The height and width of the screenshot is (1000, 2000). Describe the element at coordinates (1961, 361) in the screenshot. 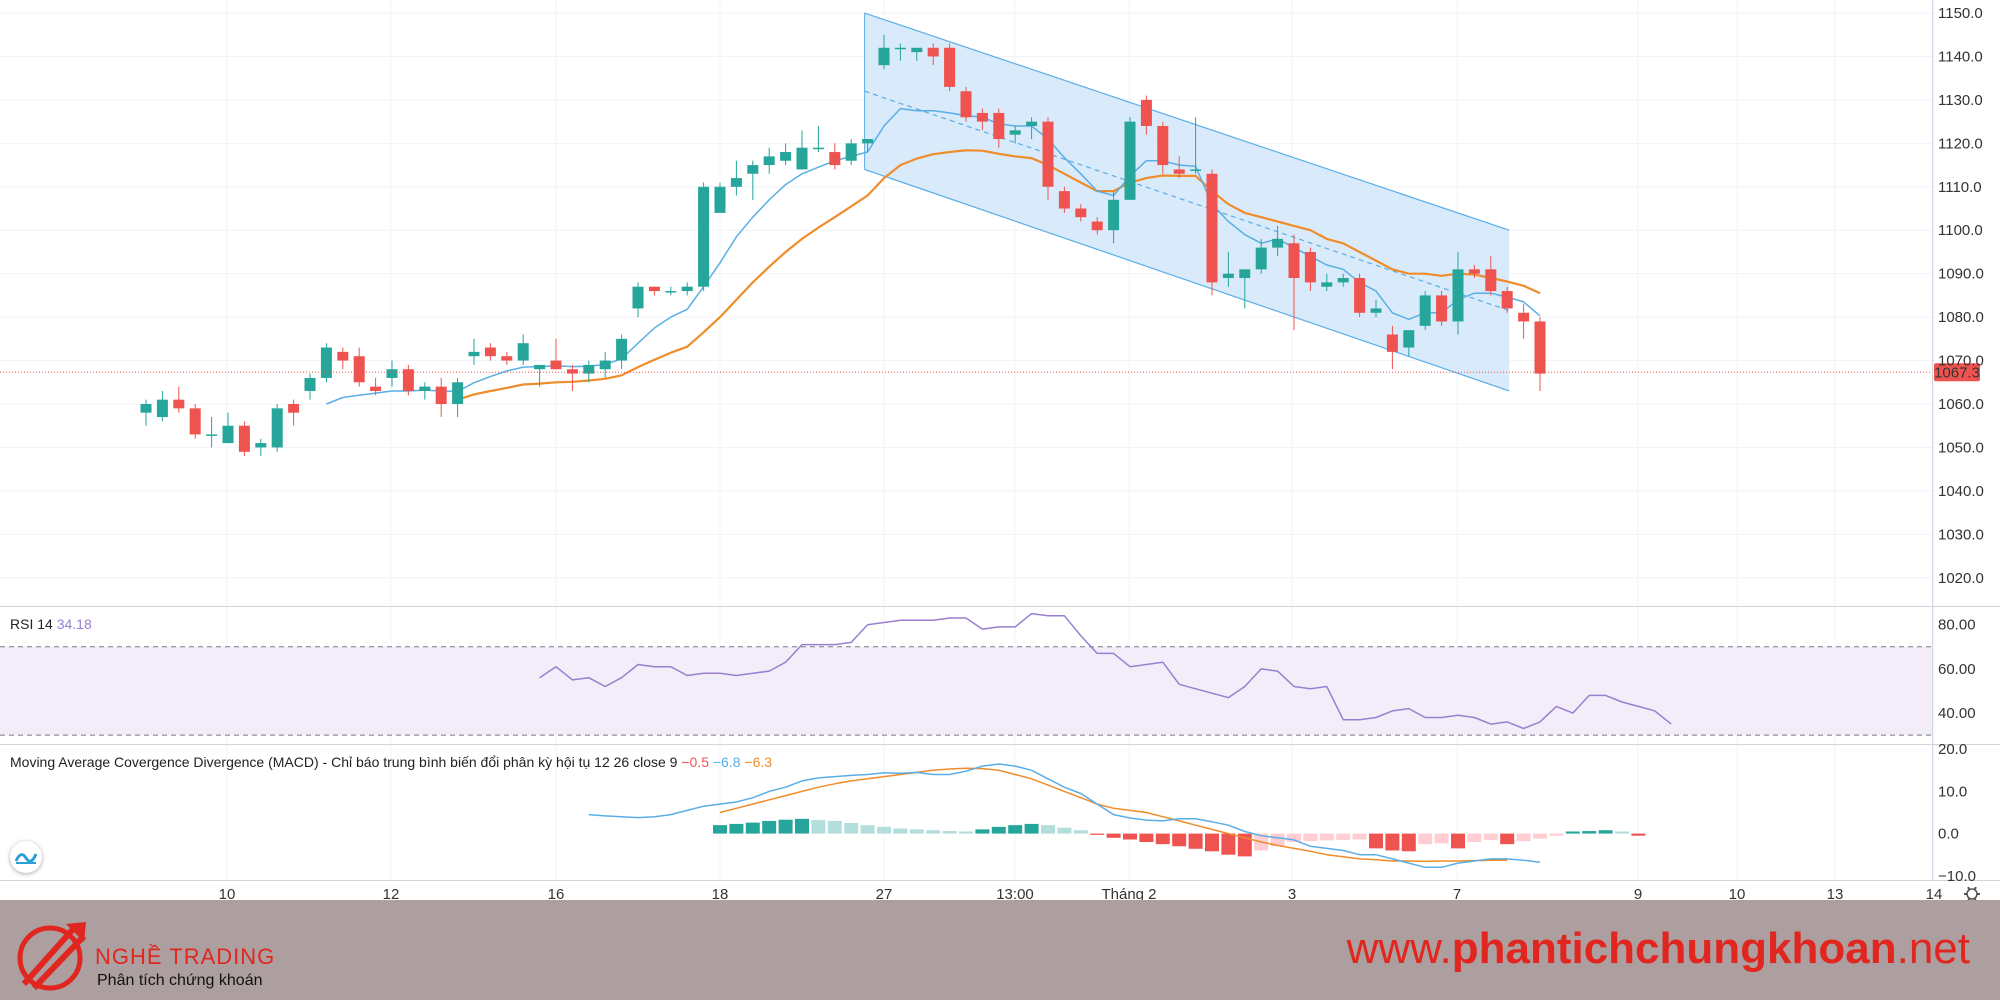

I see `price-tick-label: 1070.0` at that location.